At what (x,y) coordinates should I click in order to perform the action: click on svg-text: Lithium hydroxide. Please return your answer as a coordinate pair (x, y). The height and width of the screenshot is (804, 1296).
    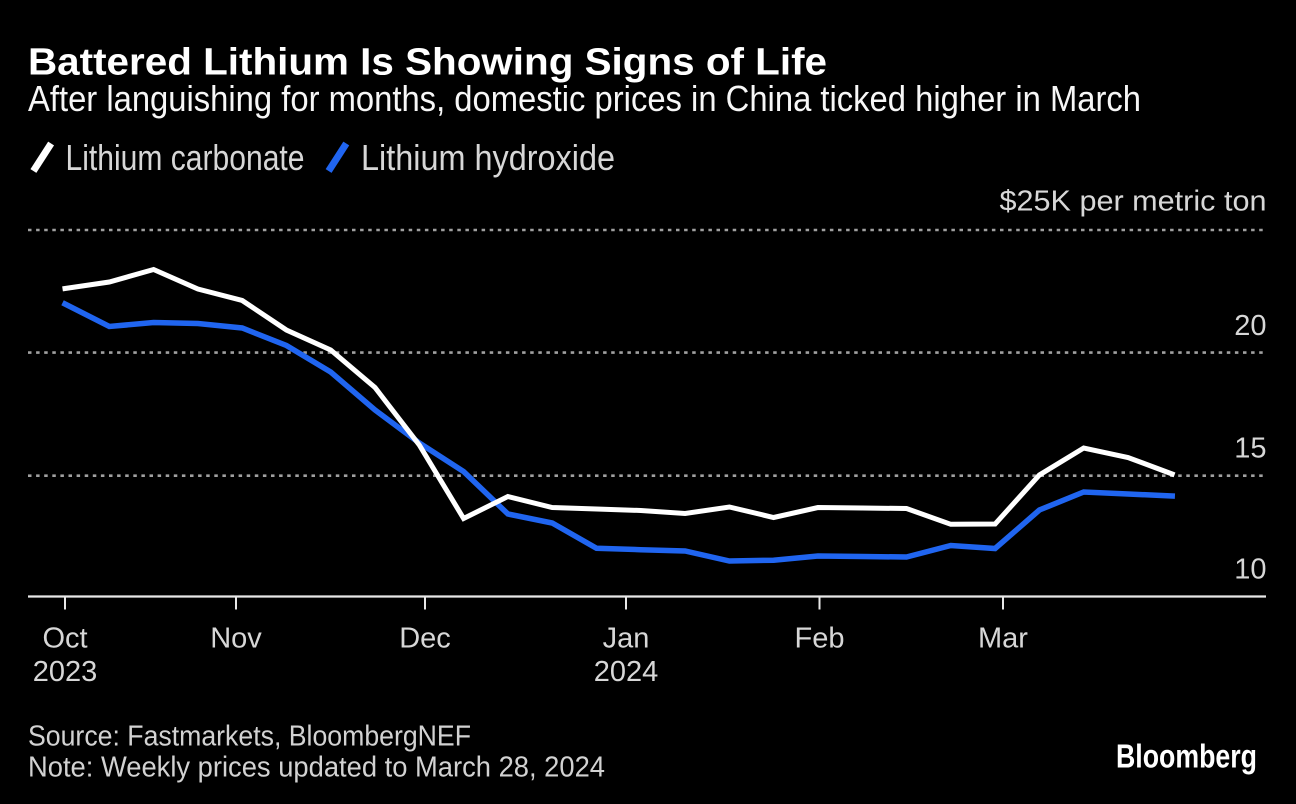
    Looking at the image, I should click on (488, 157).